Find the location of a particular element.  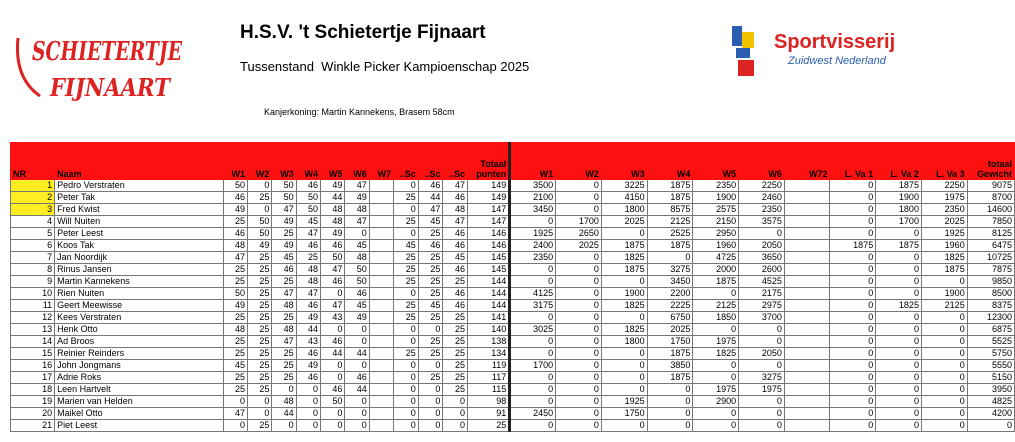

table-cell: 1850 is located at coordinates (716, 317).